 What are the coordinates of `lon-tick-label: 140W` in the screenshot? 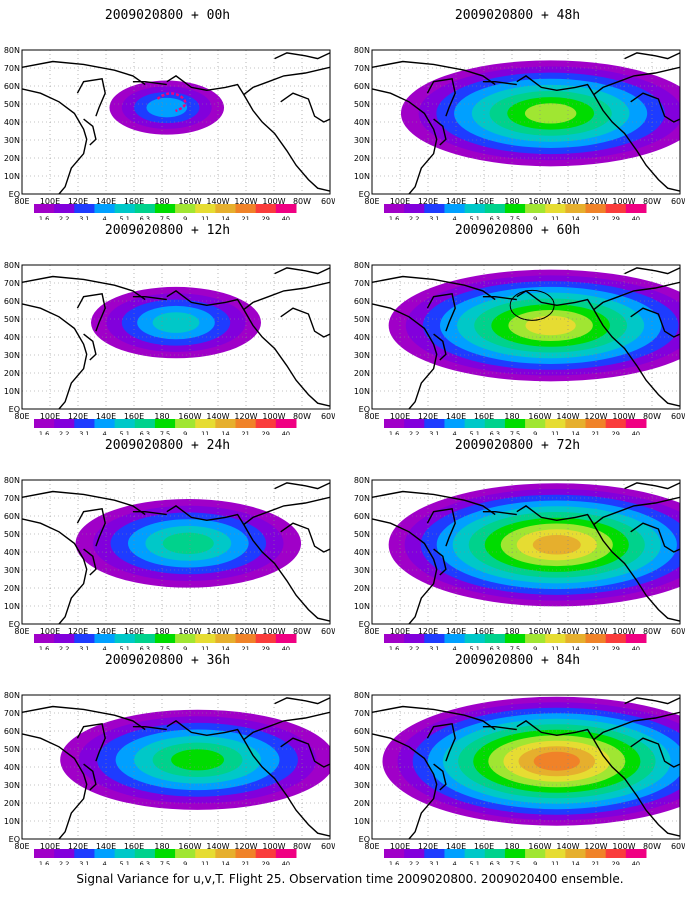 It's located at (217, 416).